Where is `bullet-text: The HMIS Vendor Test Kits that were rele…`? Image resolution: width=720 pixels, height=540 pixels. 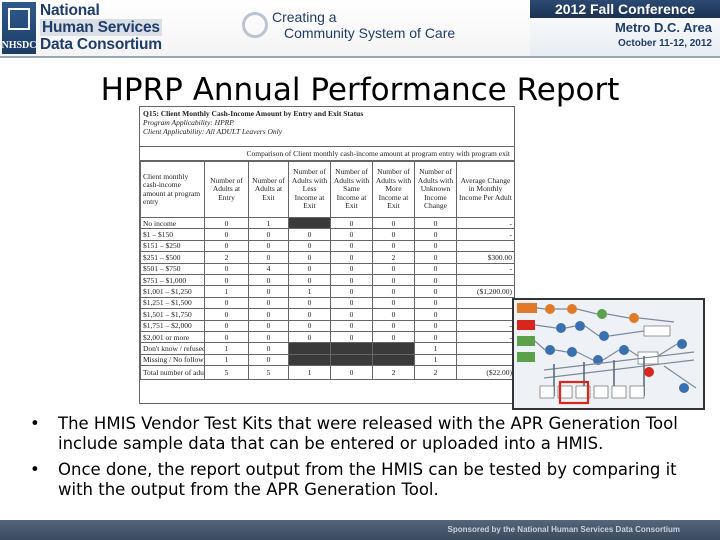 bullet-text: The HMIS Vendor Test Kits that were rele… is located at coordinates (368, 433).